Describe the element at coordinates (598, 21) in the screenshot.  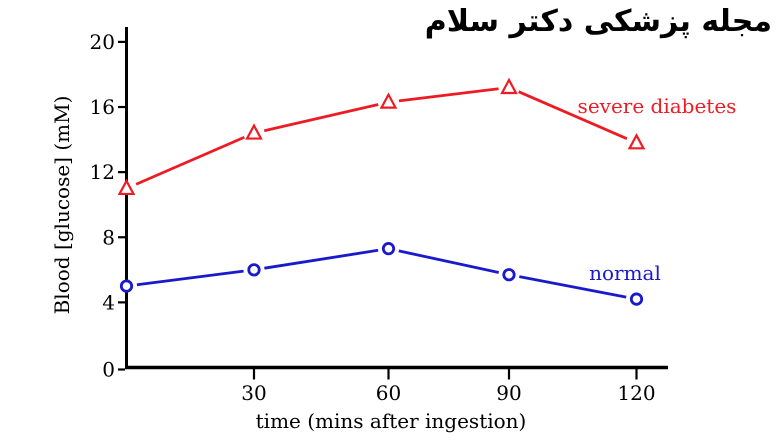
I see `watermark-title: مجله پزشکی دکتر سلام` at that location.